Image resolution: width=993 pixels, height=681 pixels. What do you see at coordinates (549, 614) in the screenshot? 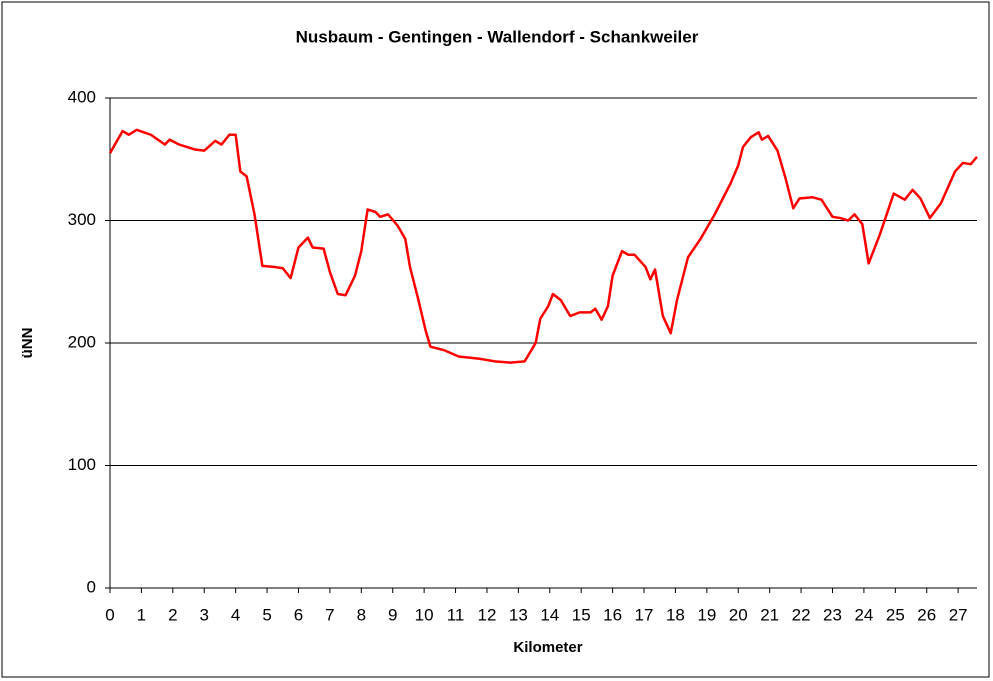
I see `x-tick-label: 14` at bounding box center [549, 614].